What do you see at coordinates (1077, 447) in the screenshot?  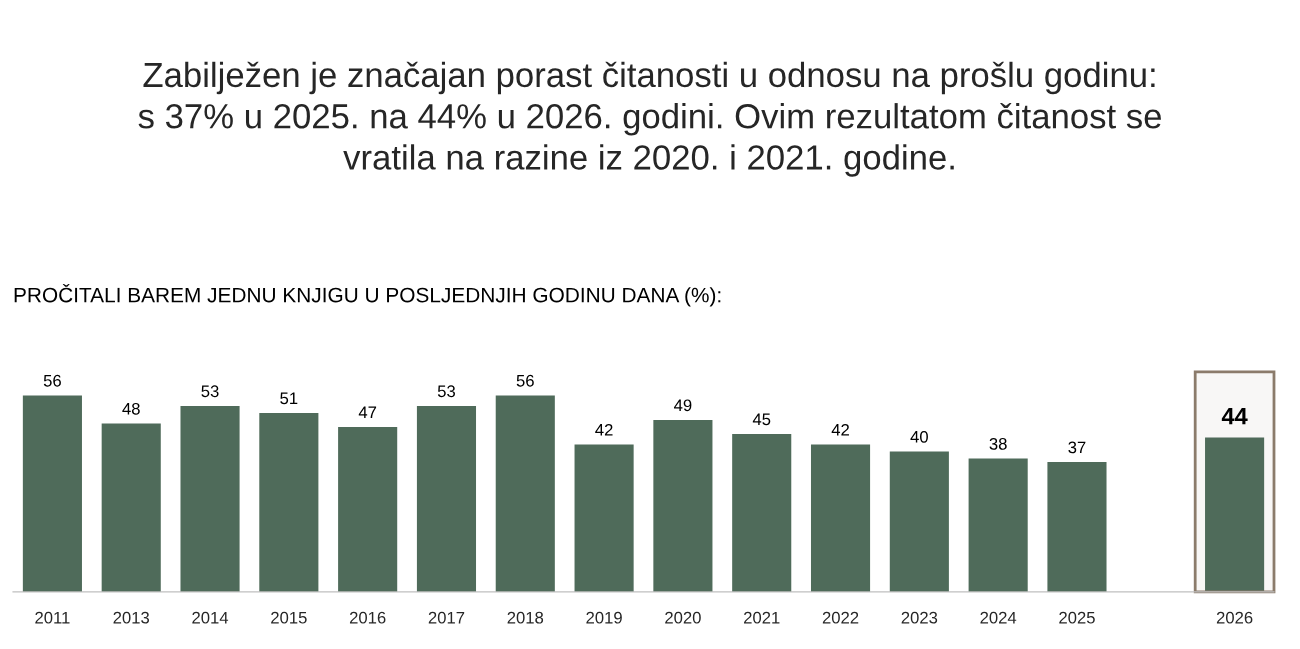 I see `data-label: 37` at bounding box center [1077, 447].